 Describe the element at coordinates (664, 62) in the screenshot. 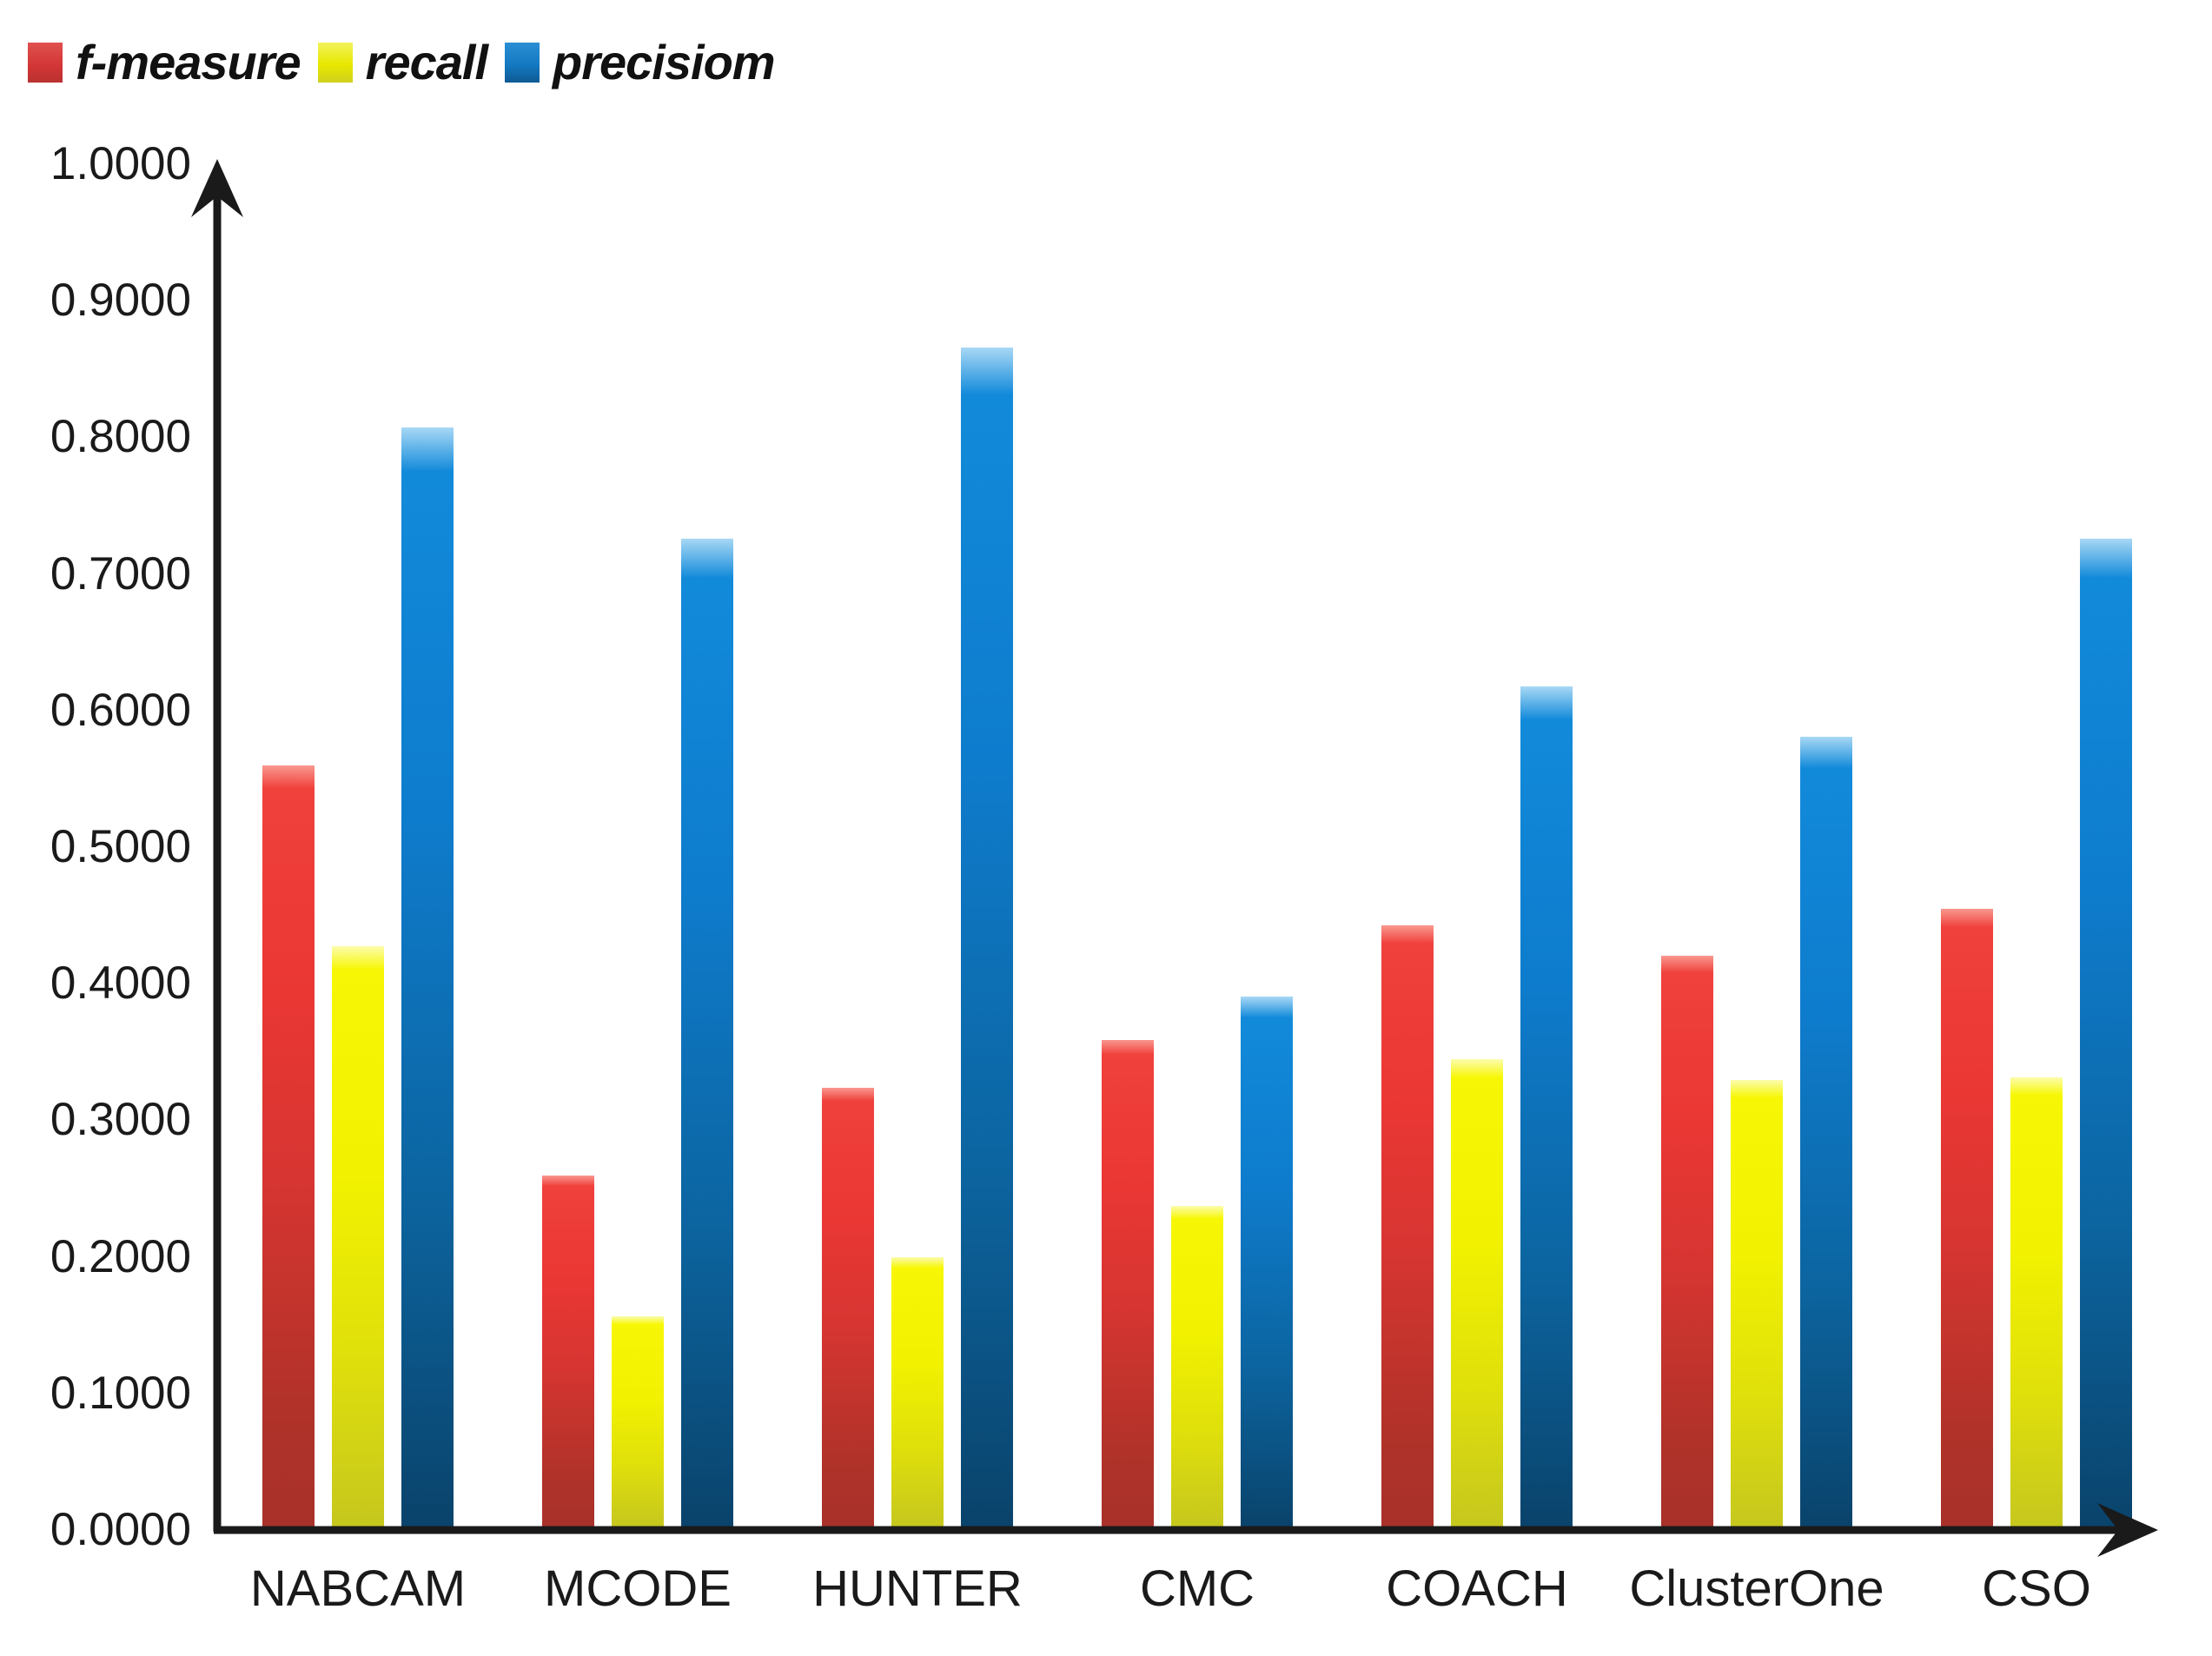

I see `legend-label: precisiom` at that location.